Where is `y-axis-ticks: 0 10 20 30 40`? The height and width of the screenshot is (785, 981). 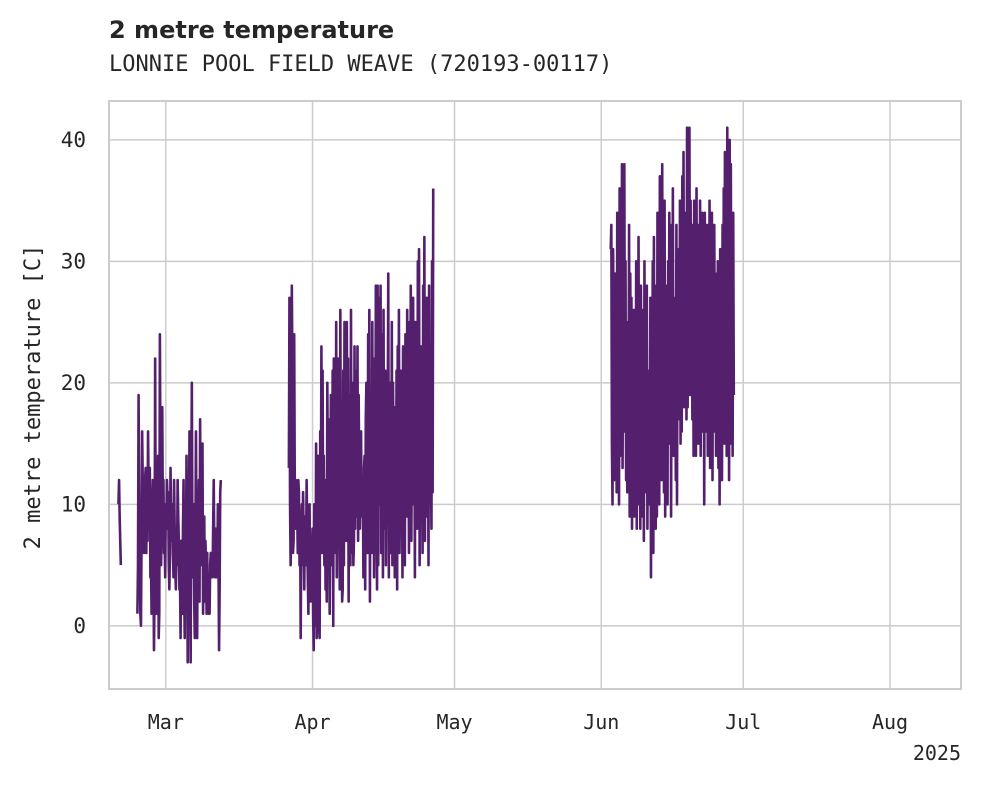 y-axis-ticks: 0 10 20 30 40 is located at coordinates (73, 383).